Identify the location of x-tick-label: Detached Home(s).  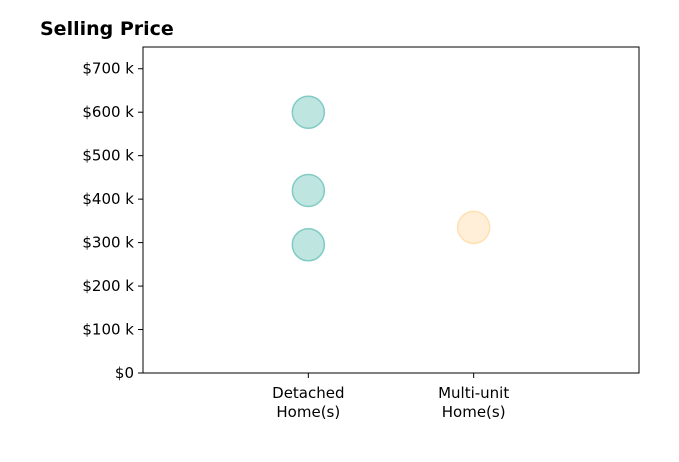
(308, 402).